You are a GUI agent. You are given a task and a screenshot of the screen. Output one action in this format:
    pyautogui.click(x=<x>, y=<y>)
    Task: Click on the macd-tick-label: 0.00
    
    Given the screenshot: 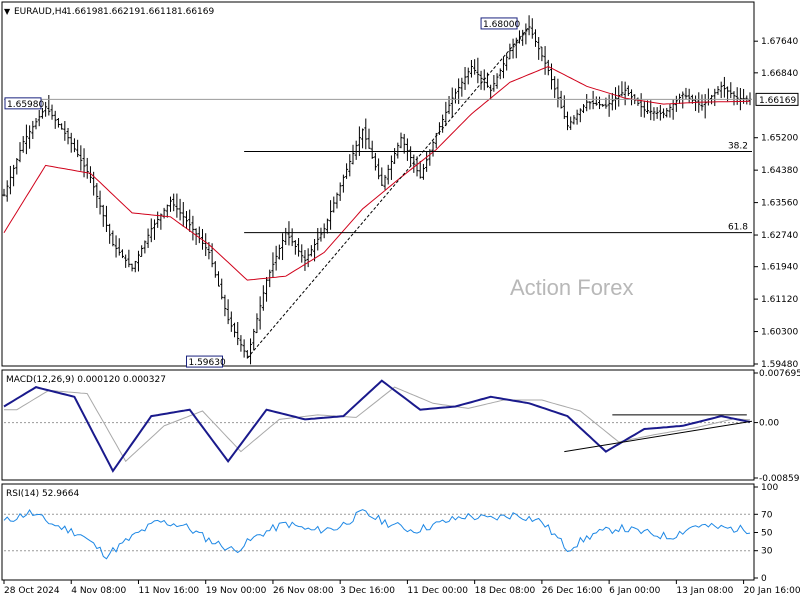 What is the action you would take?
    pyautogui.click(x=769, y=424)
    